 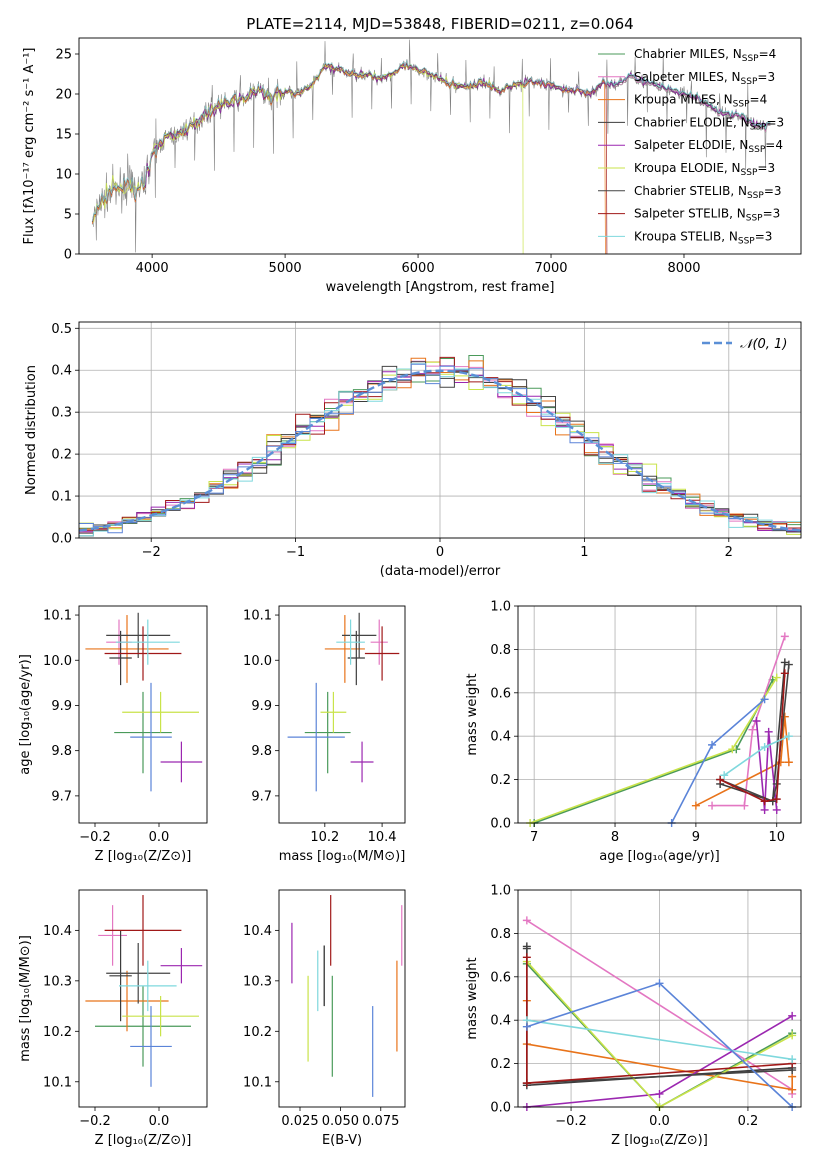 What do you see at coordinates (347, 996) in the screenshot?
I see `plot-area` at bounding box center [347, 996].